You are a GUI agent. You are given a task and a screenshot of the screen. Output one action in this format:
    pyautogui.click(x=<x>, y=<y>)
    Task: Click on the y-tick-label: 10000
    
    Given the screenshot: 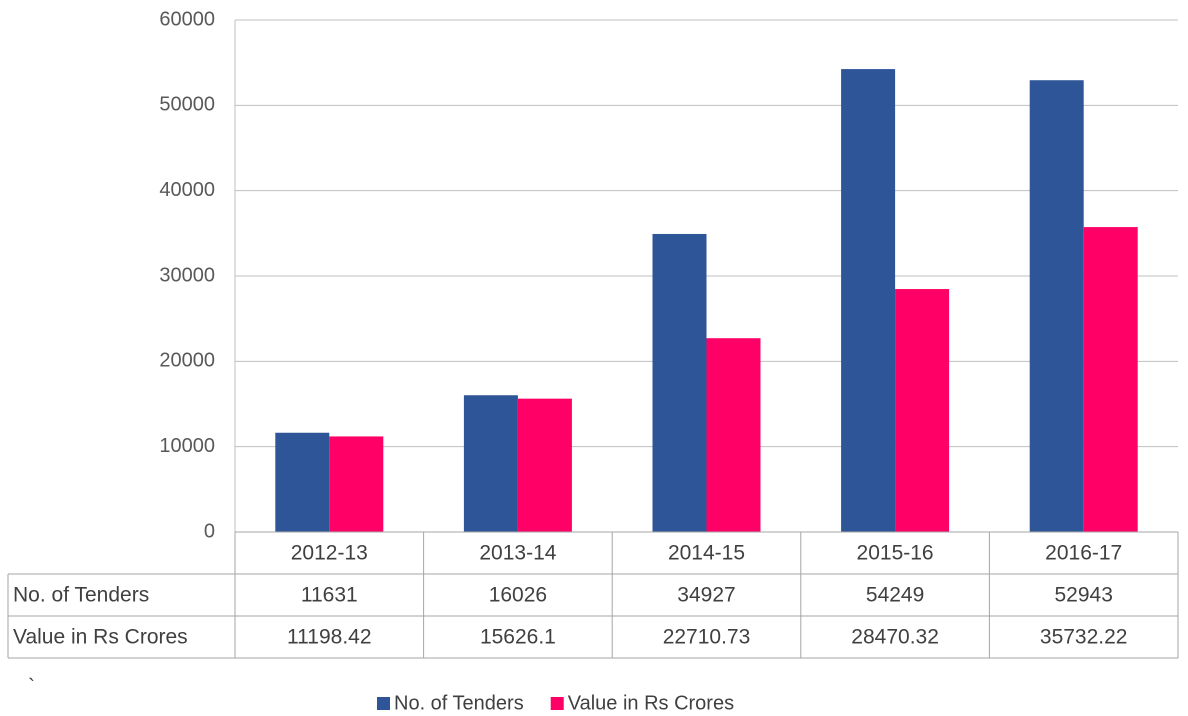 What is the action you would take?
    pyautogui.click(x=187, y=446)
    